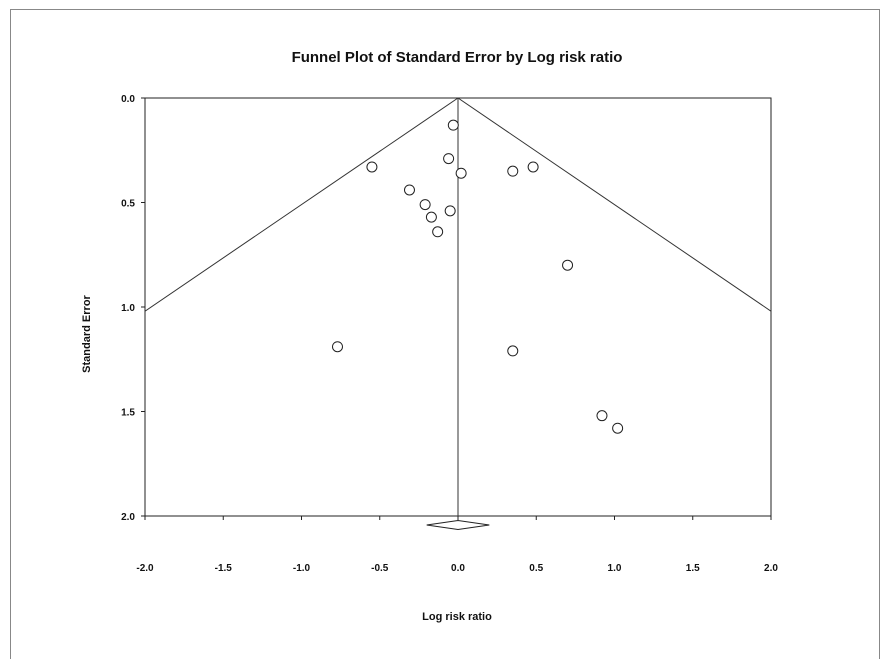 The image size is (892, 659). I want to click on x-tick-label: 1.0, so click(615, 568).